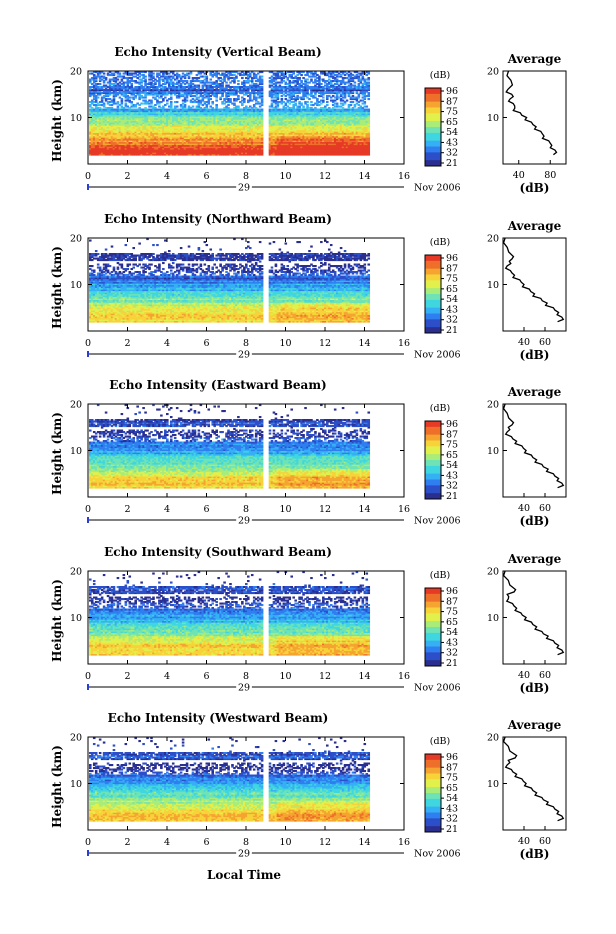 The width and height of the screenshot is (616, 934). Describe the element at coordinates (218, 219) in the screenshot. I see `panel-title: Echo Intensity (Northward Beam)` at that location.